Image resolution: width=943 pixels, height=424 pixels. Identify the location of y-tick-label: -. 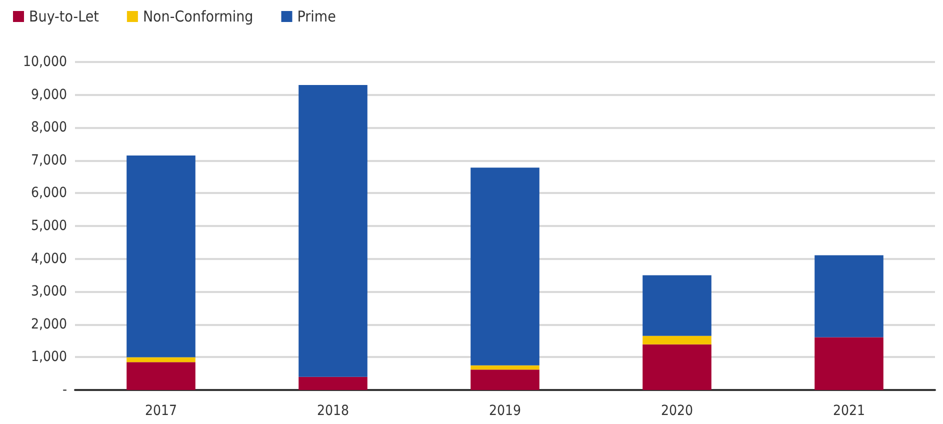
(64, 390).